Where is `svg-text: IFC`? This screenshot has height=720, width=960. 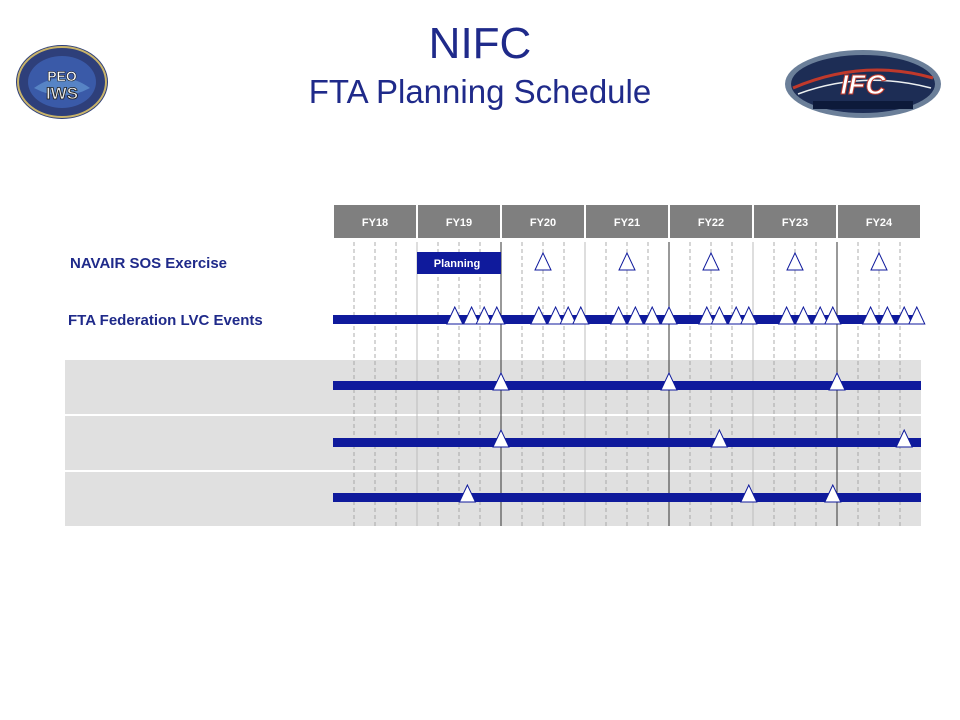
svg-text: IFC is located at coordinates (863, 84).